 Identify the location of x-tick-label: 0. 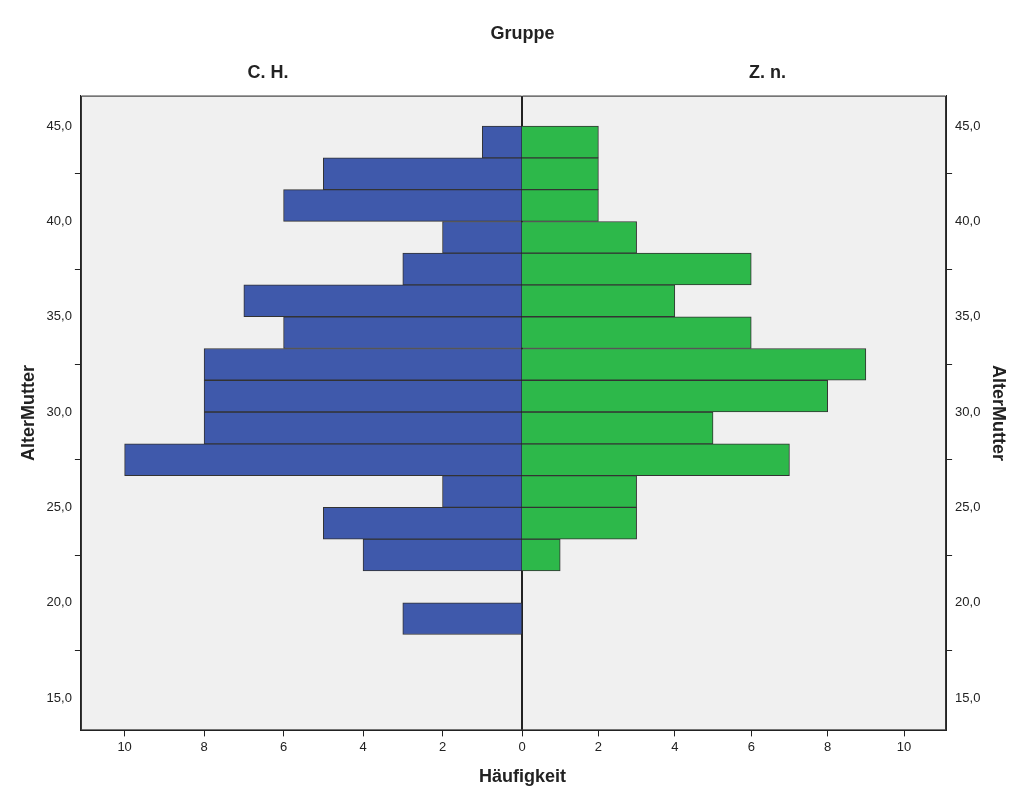
(522, 746).